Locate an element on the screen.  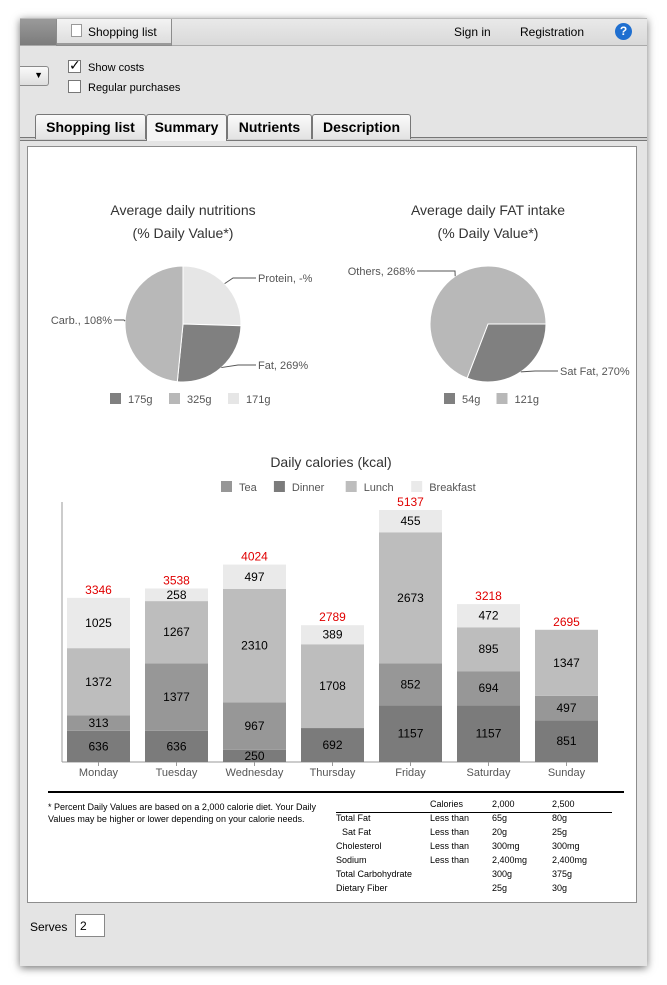
legend-label: Breakfast is located at coordinates (452, 488).